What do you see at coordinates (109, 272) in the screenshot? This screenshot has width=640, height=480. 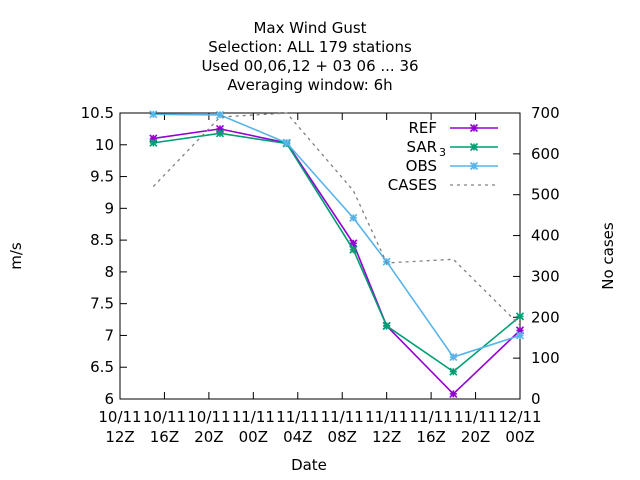 I see `y-tick-label: 8` at bounding box center [109, 272].